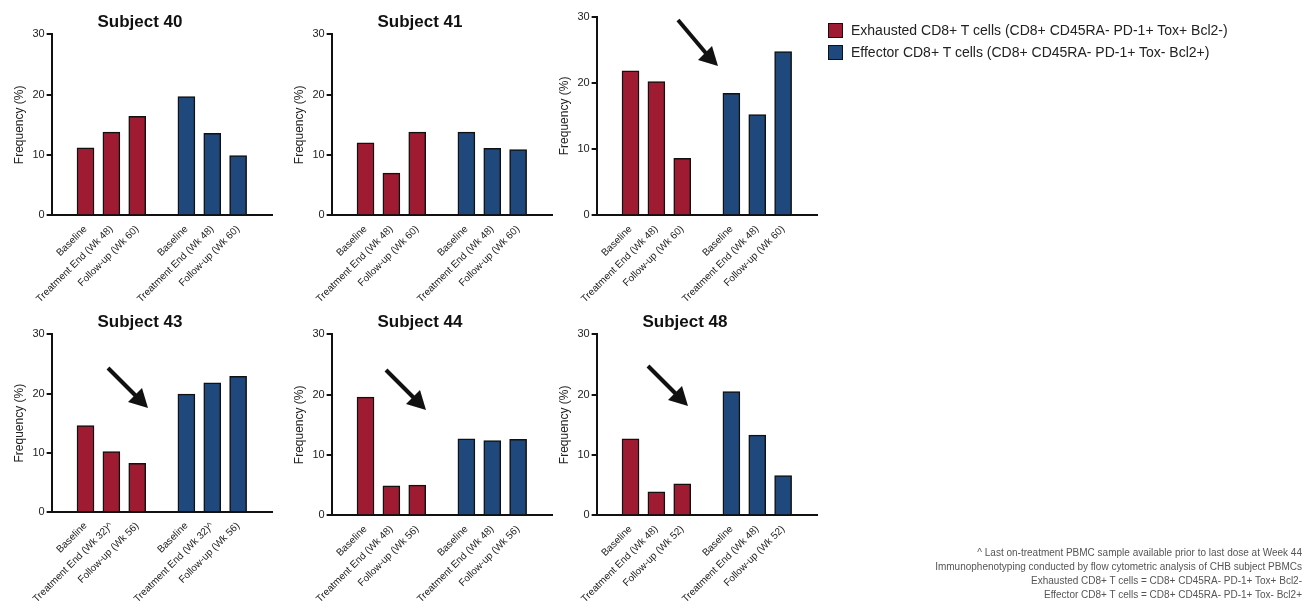 This screenshot has height=610, width=1310. Describe the element at coordinates (420, 321) in the screenshot. I see `chart-title: Subject 44` at that location.